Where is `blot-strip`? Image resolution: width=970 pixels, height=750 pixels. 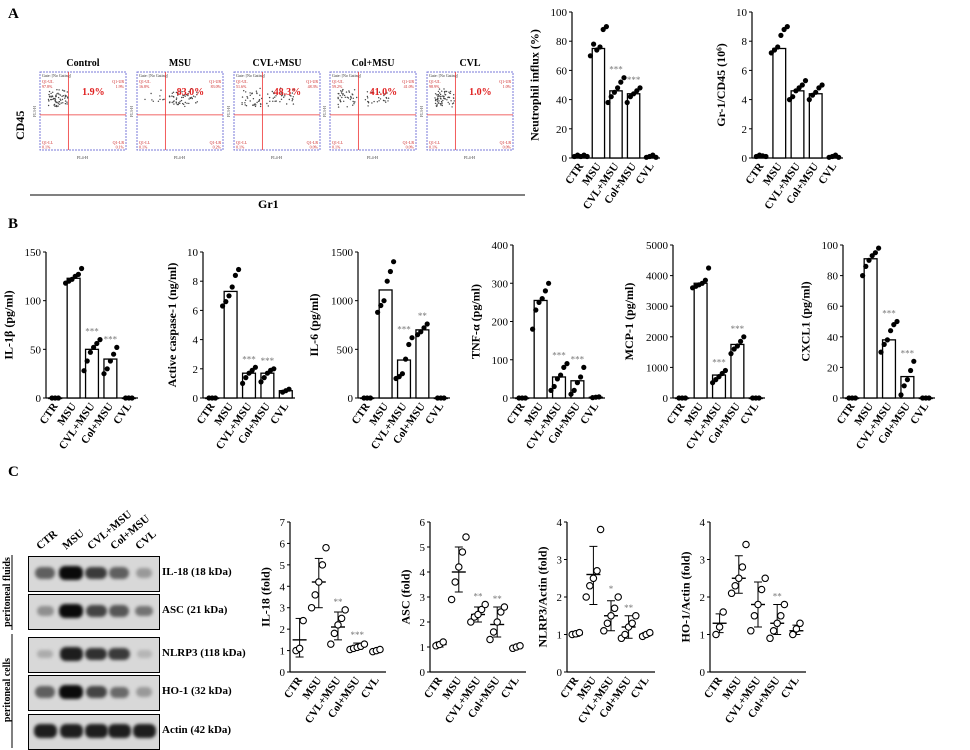
blot-strip is located at coordinates (94, 574).